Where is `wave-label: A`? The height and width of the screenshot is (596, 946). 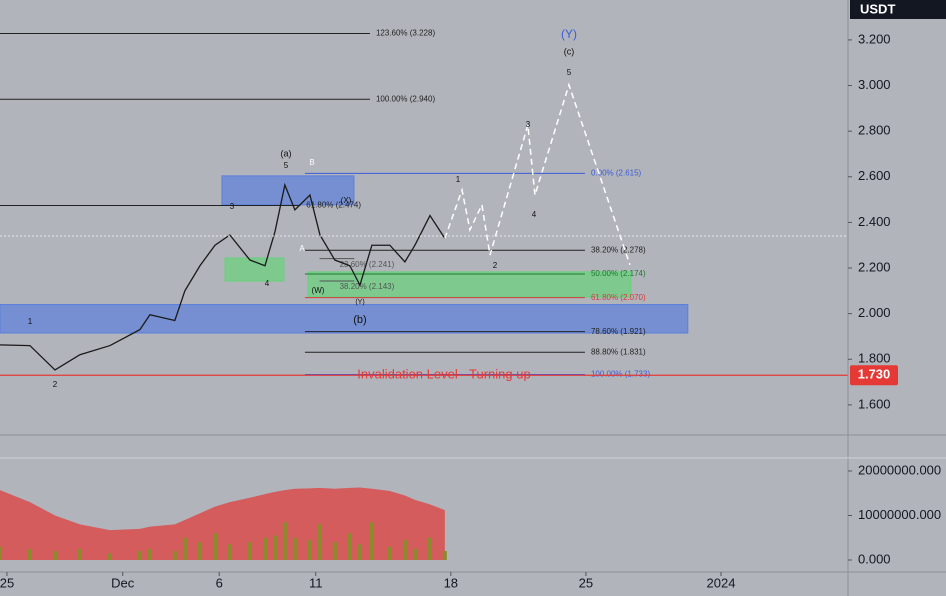 wave-label: A is located at coordinates (302, 248).